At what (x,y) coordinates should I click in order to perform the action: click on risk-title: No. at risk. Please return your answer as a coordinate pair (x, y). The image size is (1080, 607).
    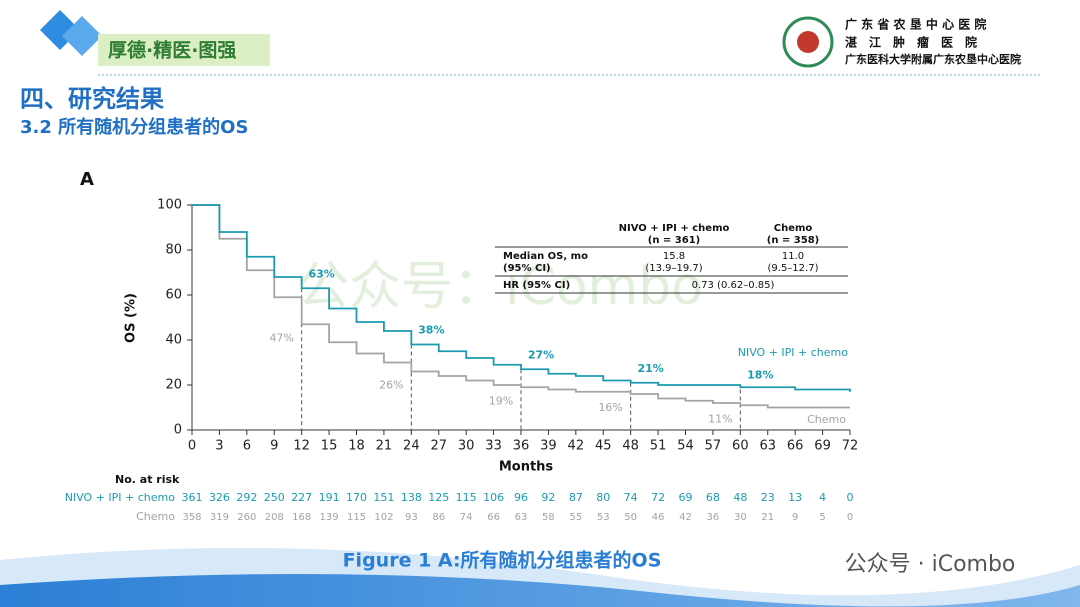
    Looking at the image, I should click on (147, 479).